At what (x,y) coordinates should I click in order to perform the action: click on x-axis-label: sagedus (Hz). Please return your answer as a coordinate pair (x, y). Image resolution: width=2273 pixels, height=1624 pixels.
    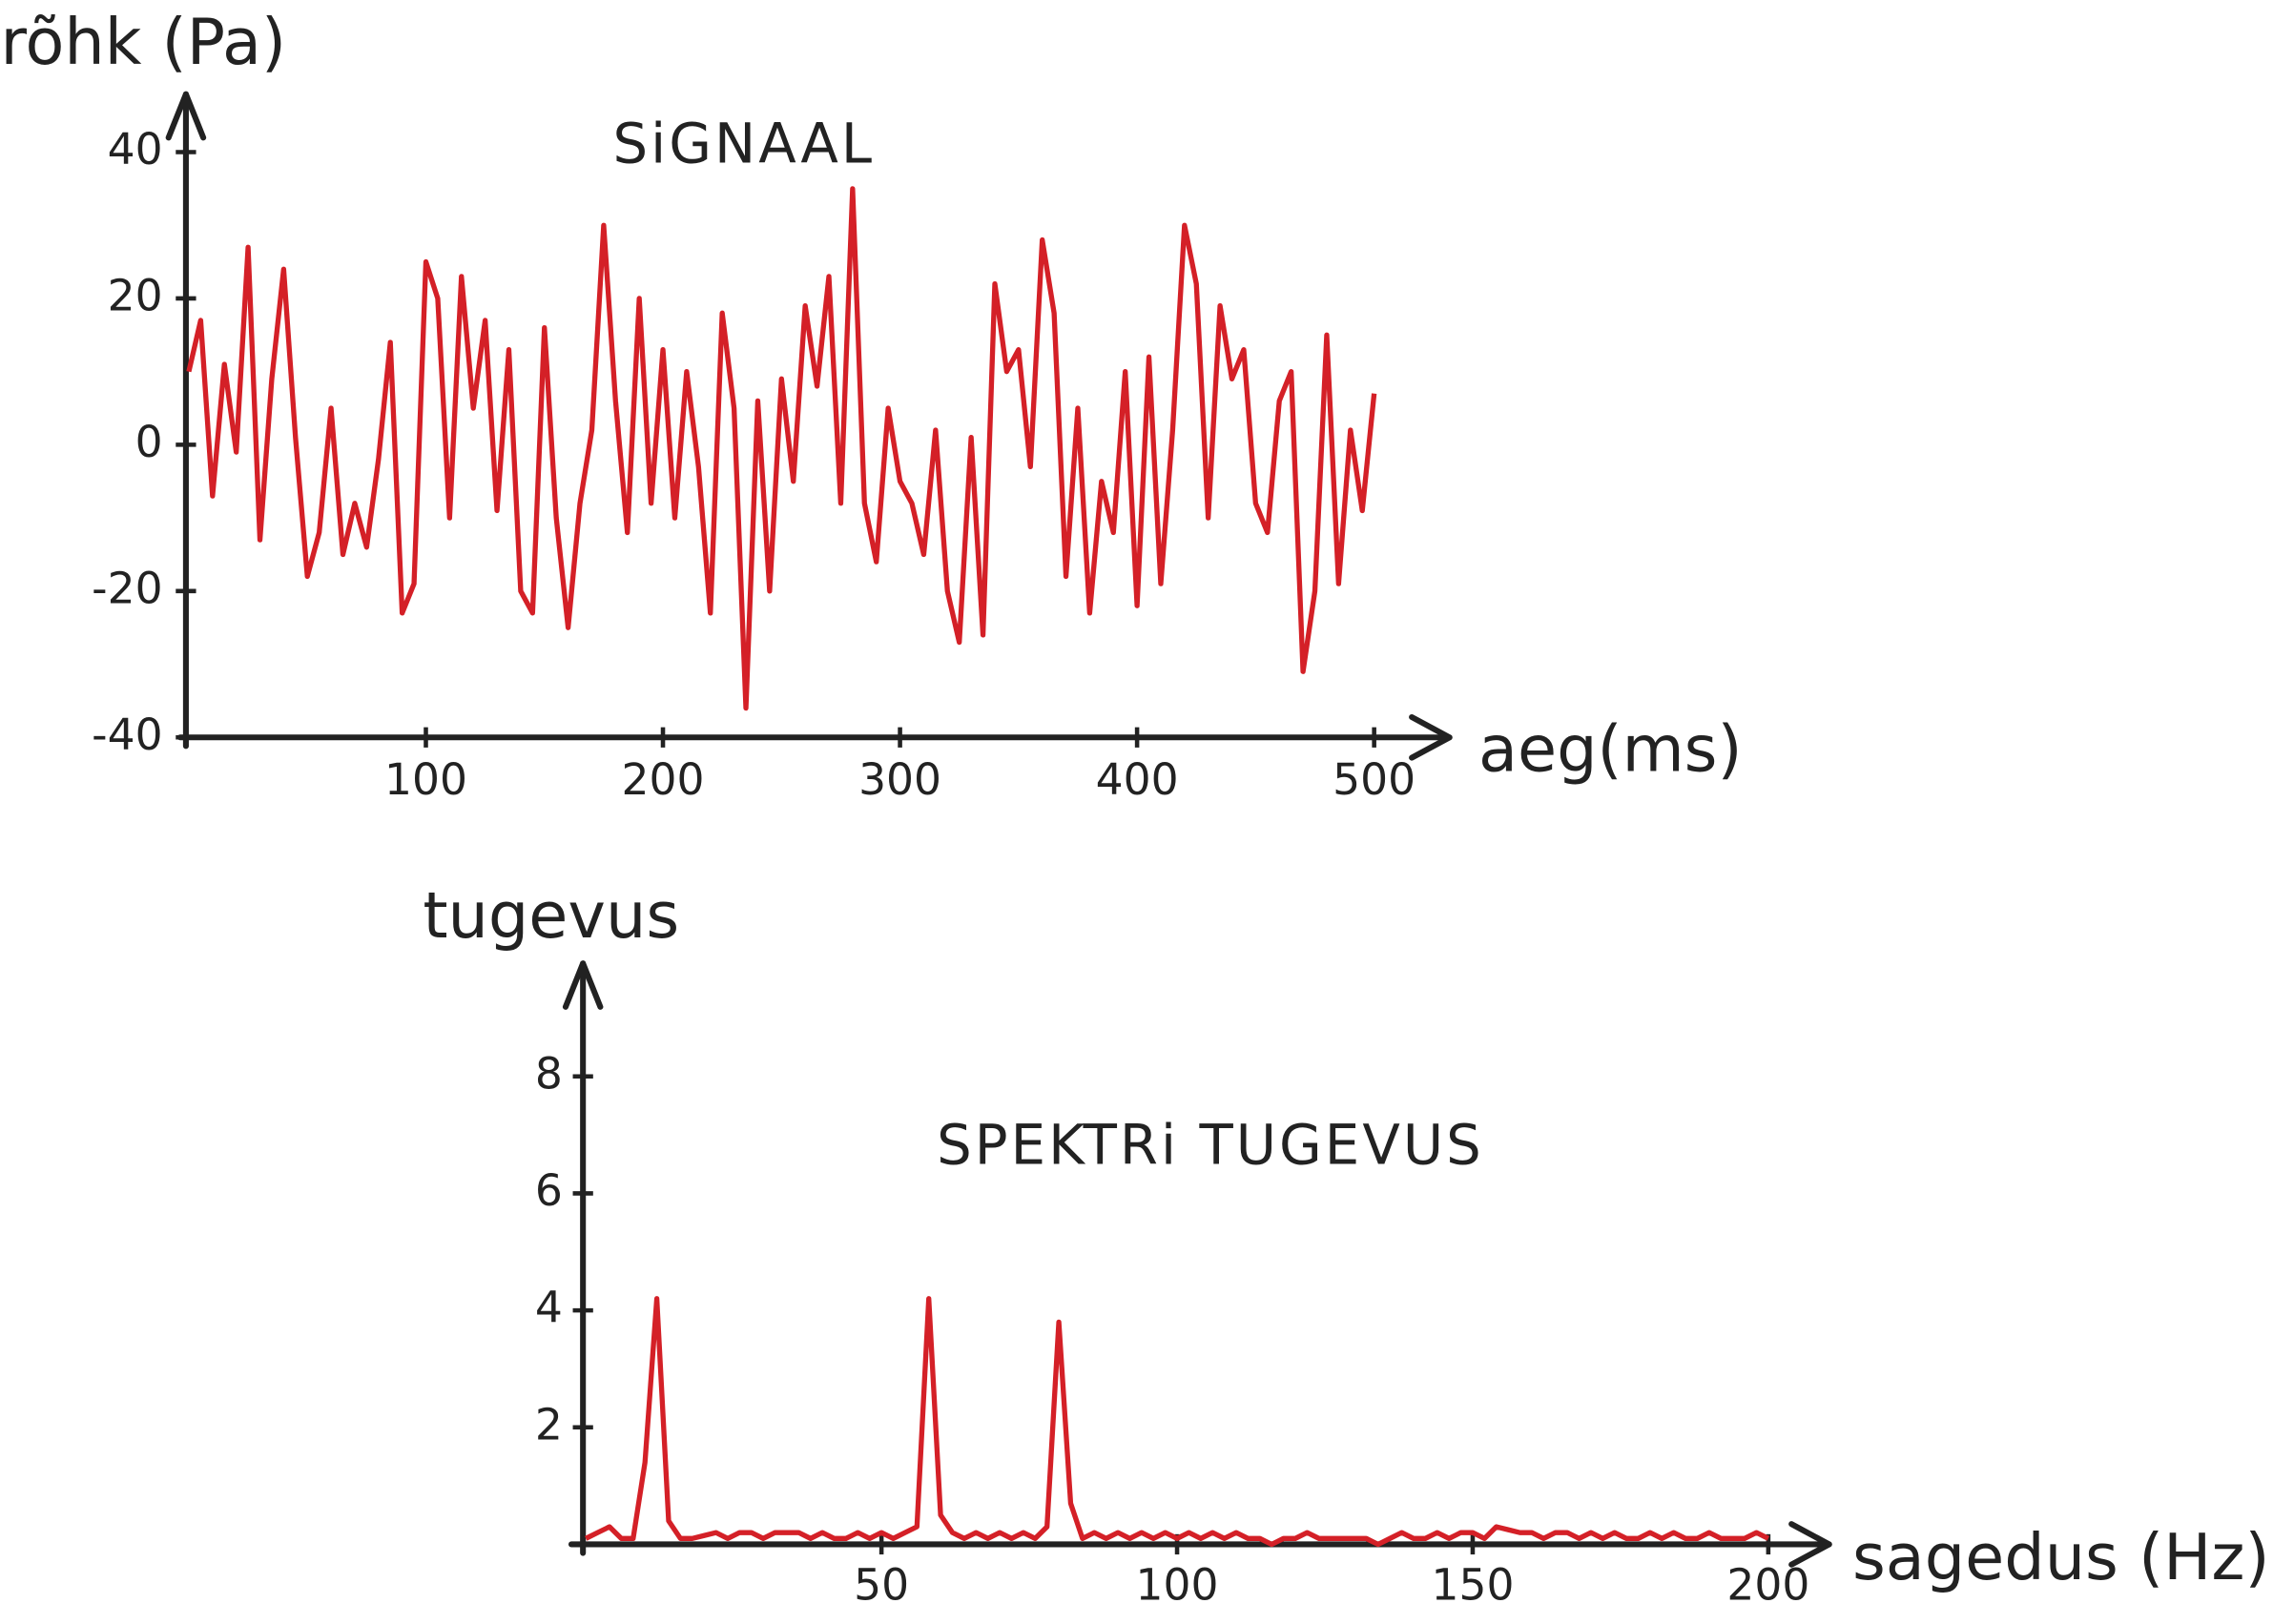
    Looking at the image, I should click on (2061, 1557).